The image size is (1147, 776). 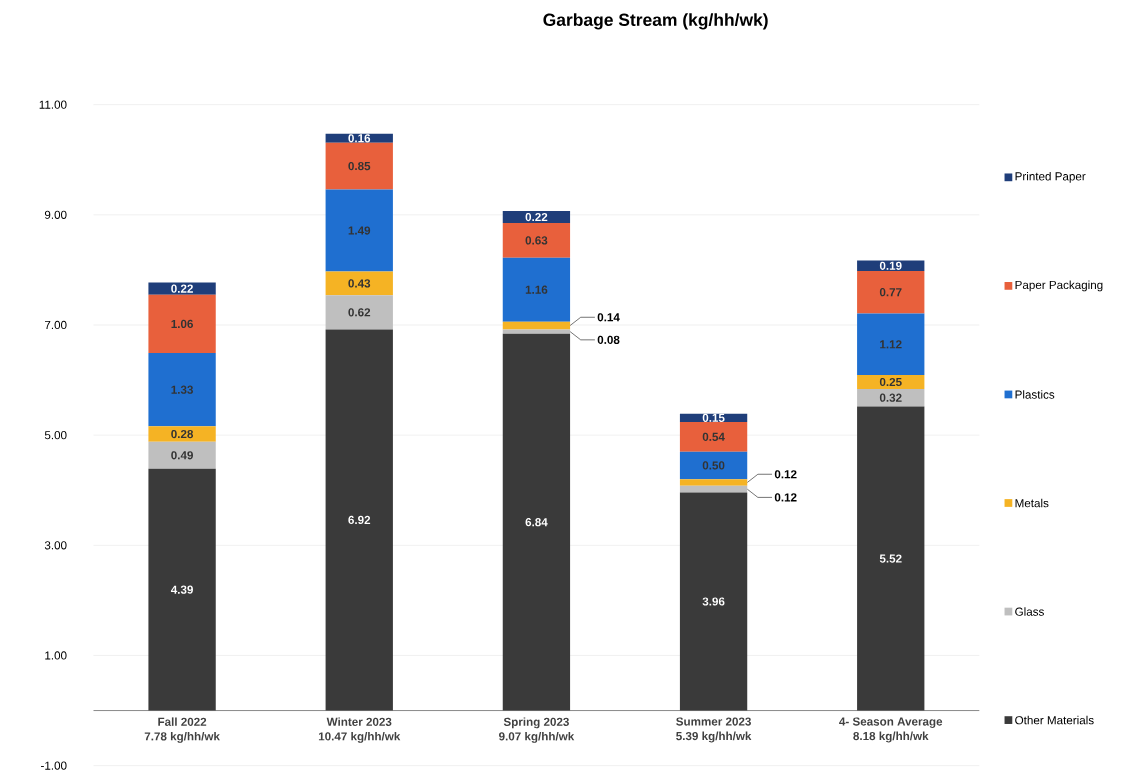 What do you see at coordinates (1035, 394) in the screenshot?
I see `legend-label: Plastics` at bounding box center [1035, 394].